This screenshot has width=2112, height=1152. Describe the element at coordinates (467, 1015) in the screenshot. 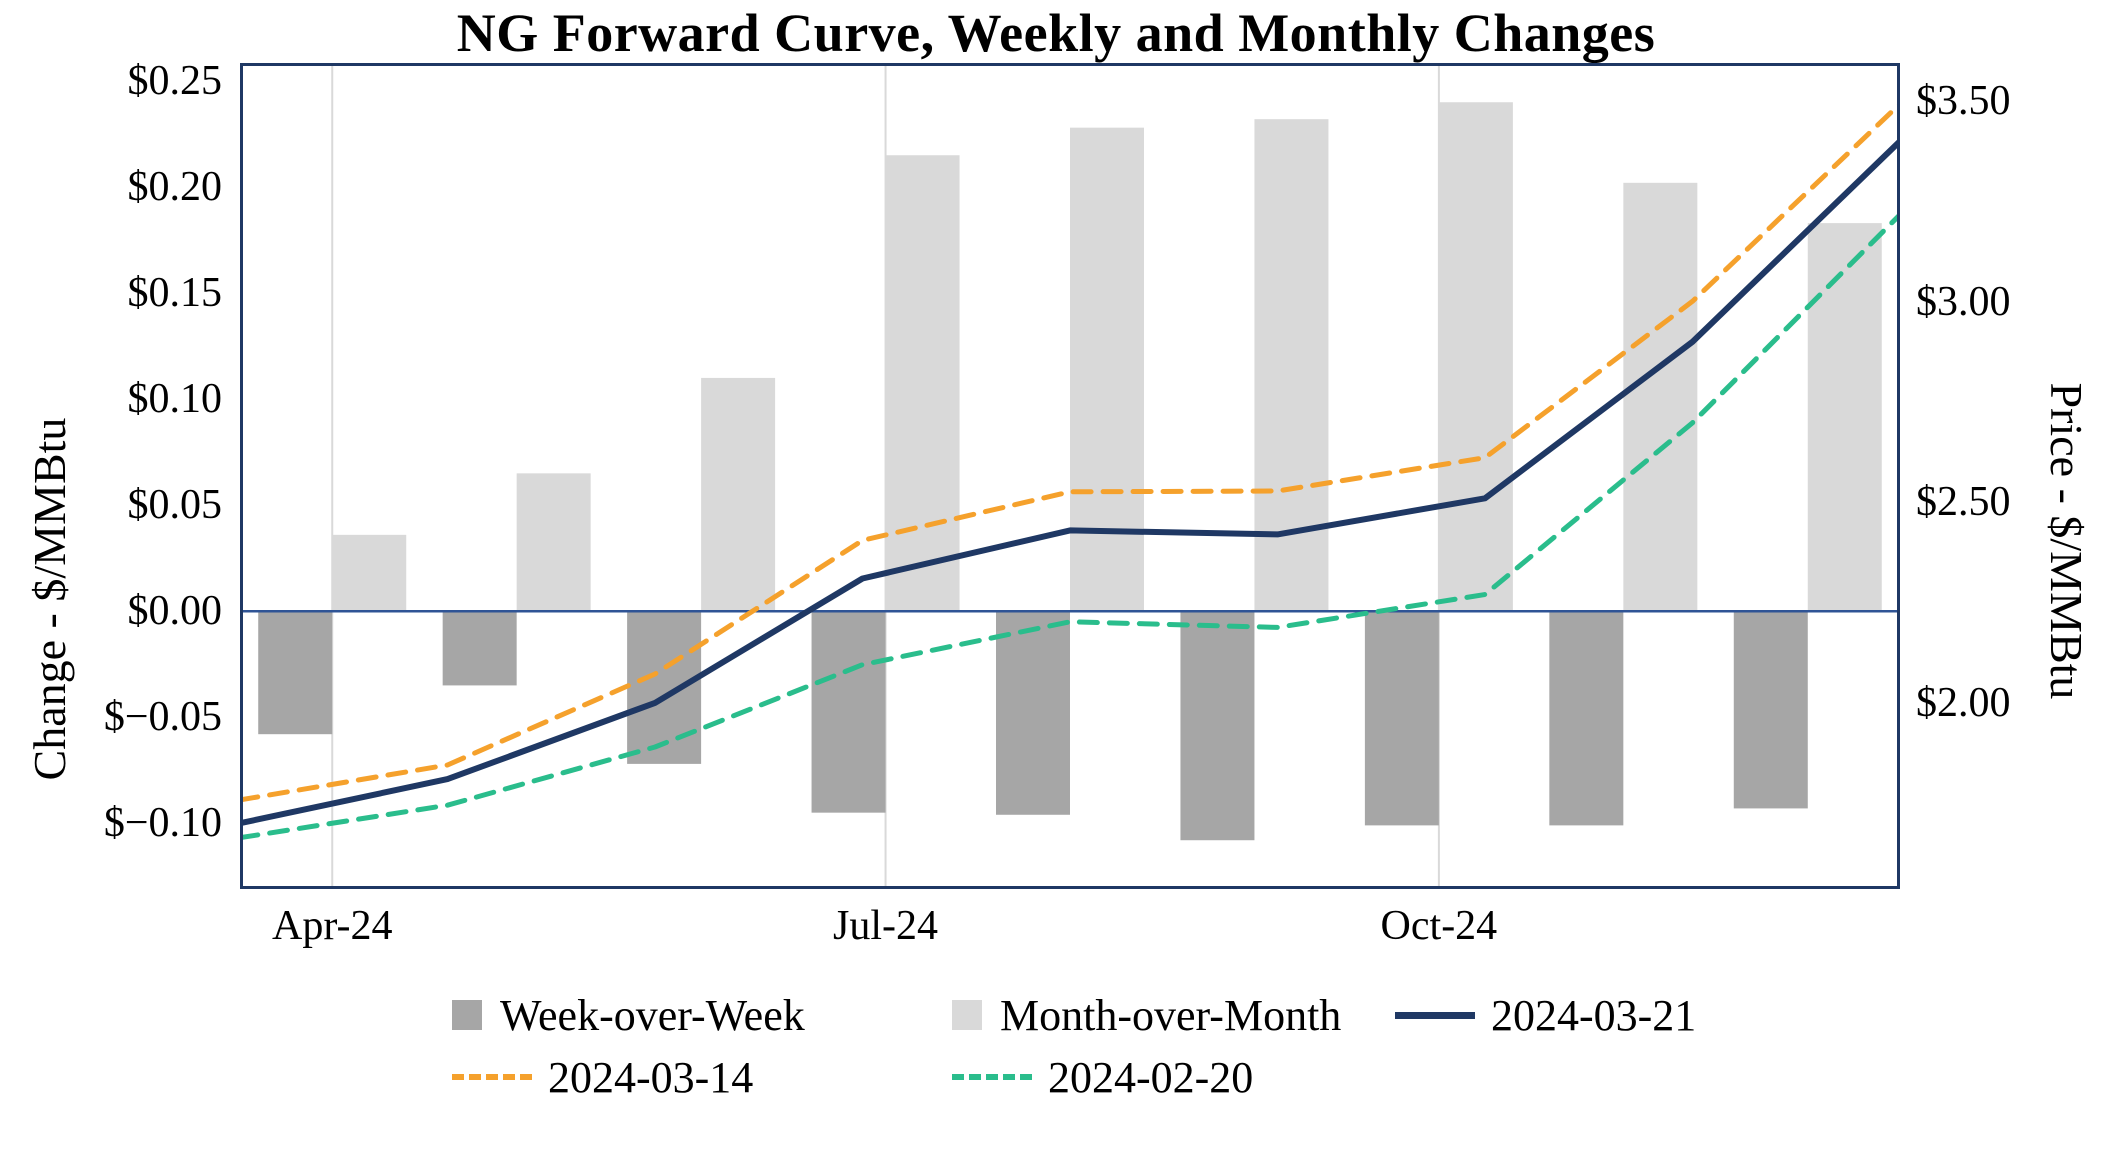

I see `legend-swatch-week-over-week` at that location.